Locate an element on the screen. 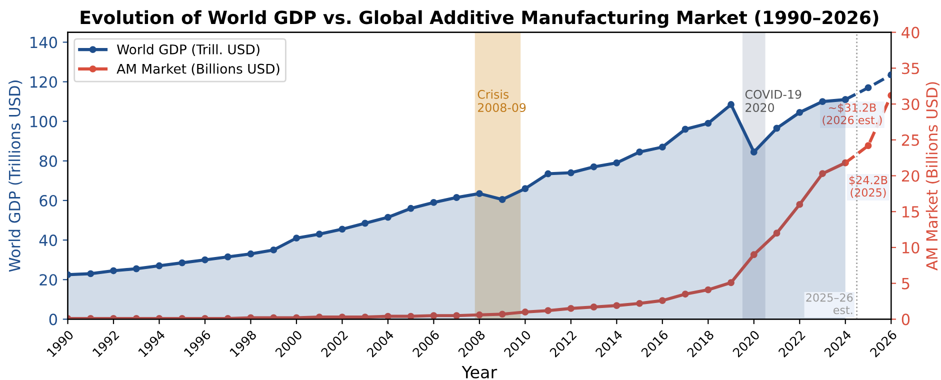 The image size is (941, 380). y2-axis-title: AM Market (Billions USD) is located at coordinates (933, 176).